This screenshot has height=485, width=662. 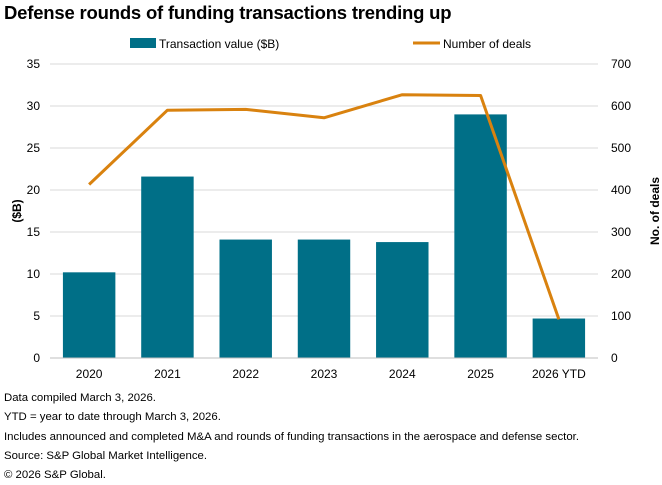 What do you see at coordinates (487, 44) in the screenshot?
I see `legend-label-line: Number of deals` at bounding box center [487, 44].